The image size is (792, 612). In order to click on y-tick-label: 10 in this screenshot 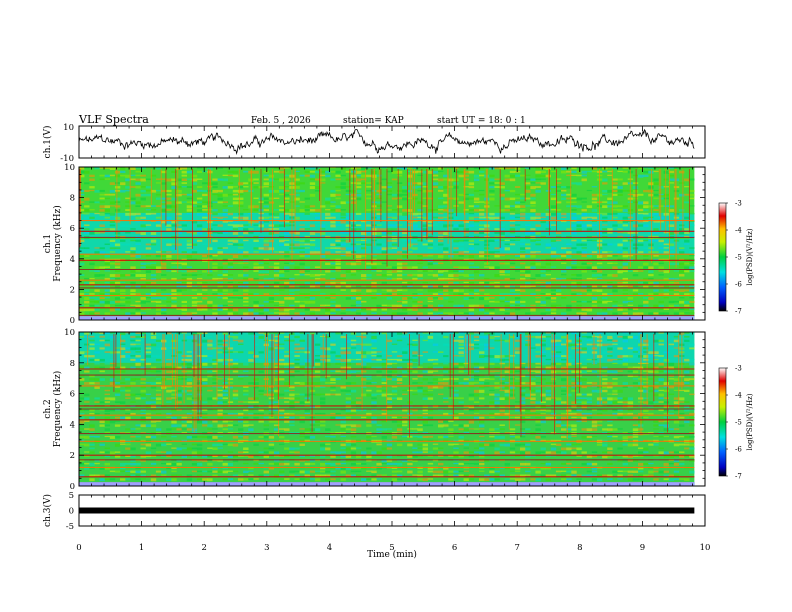, I will do `click(69, 168)`.